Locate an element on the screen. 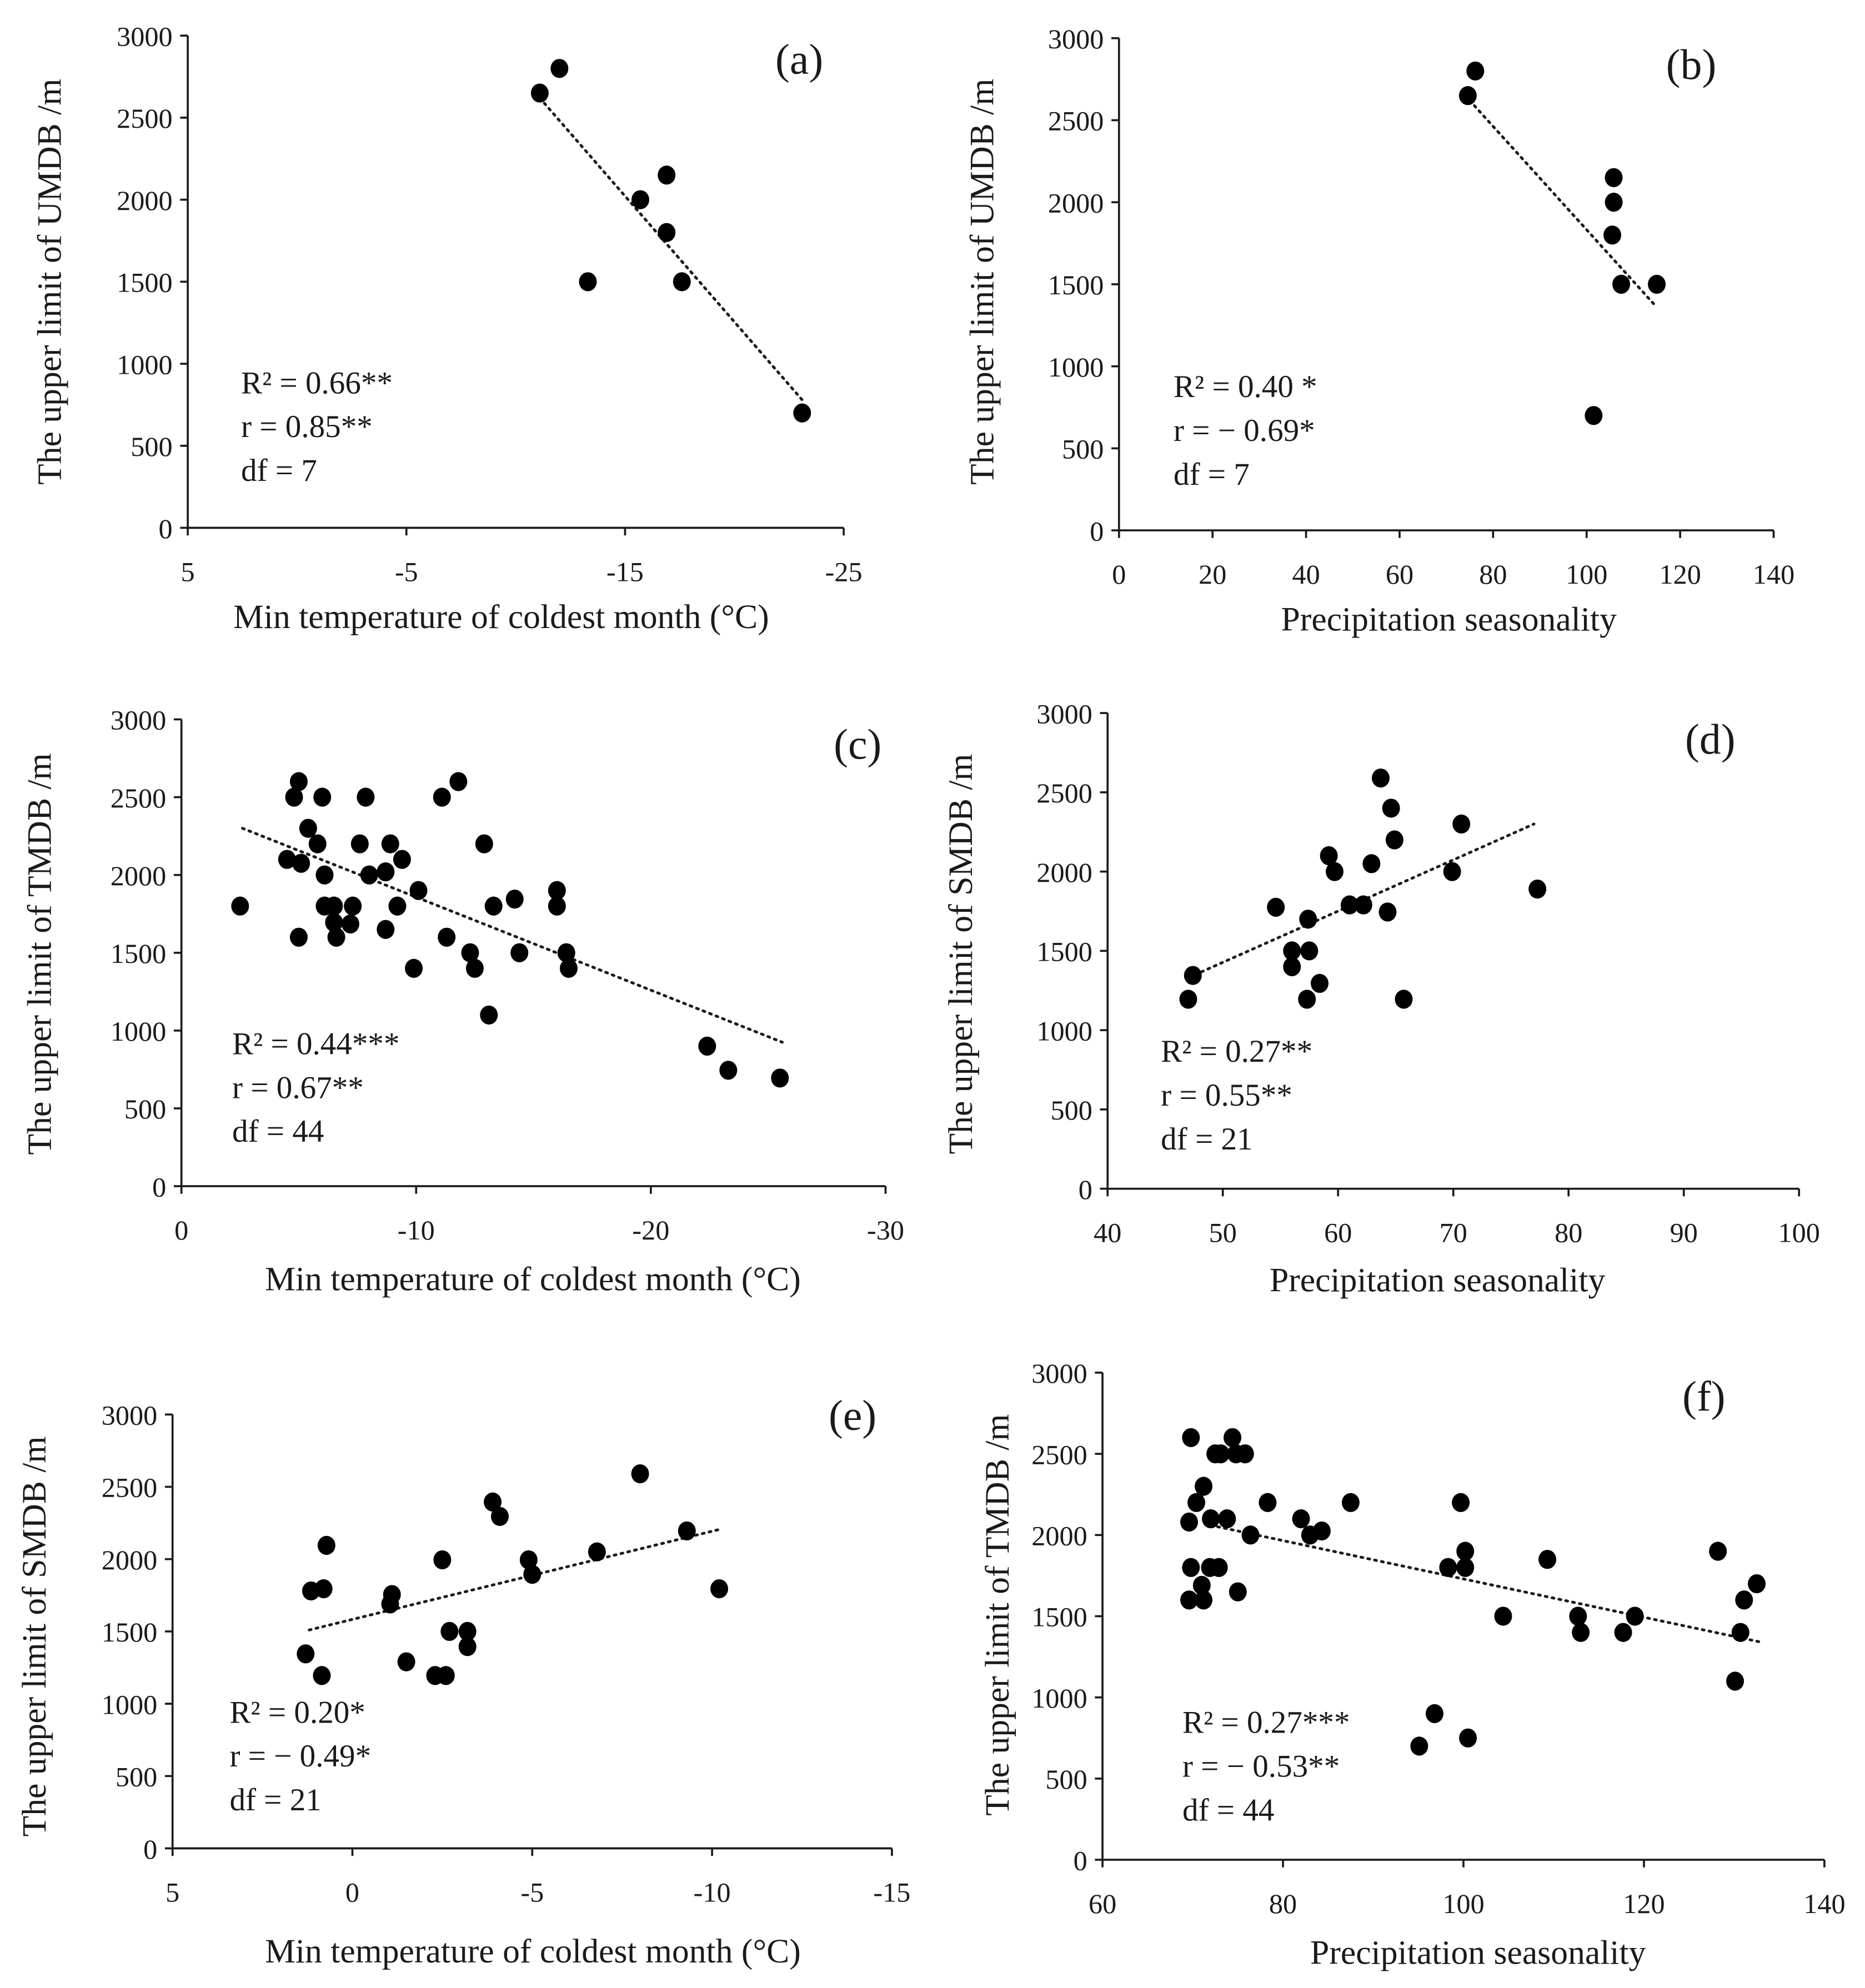  x-tick-label: 80 is located at coordinates (1568, 1232).